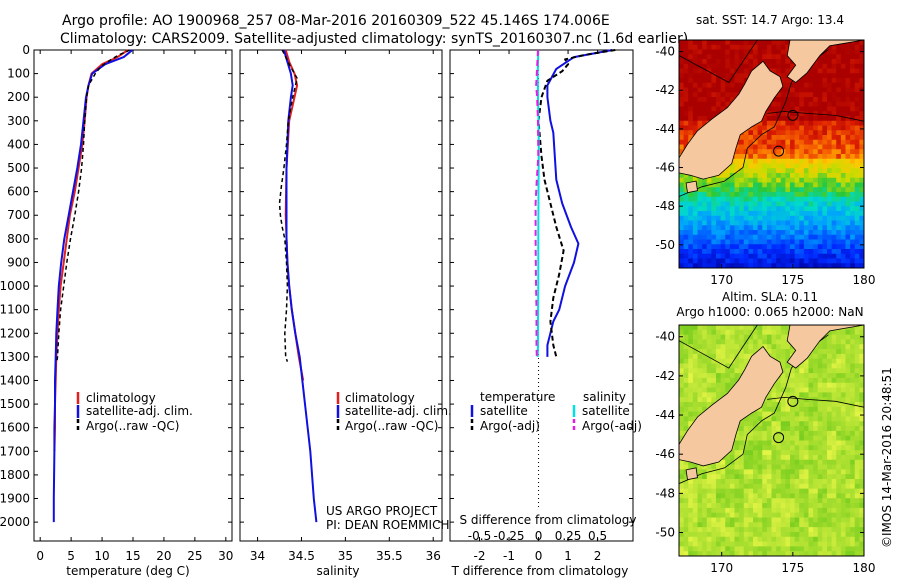 The image size is (900, 580). Describe the element at coordinates (537, 203) in the screenshot. I see `series-line-salinity-argo-adj-` at that location.